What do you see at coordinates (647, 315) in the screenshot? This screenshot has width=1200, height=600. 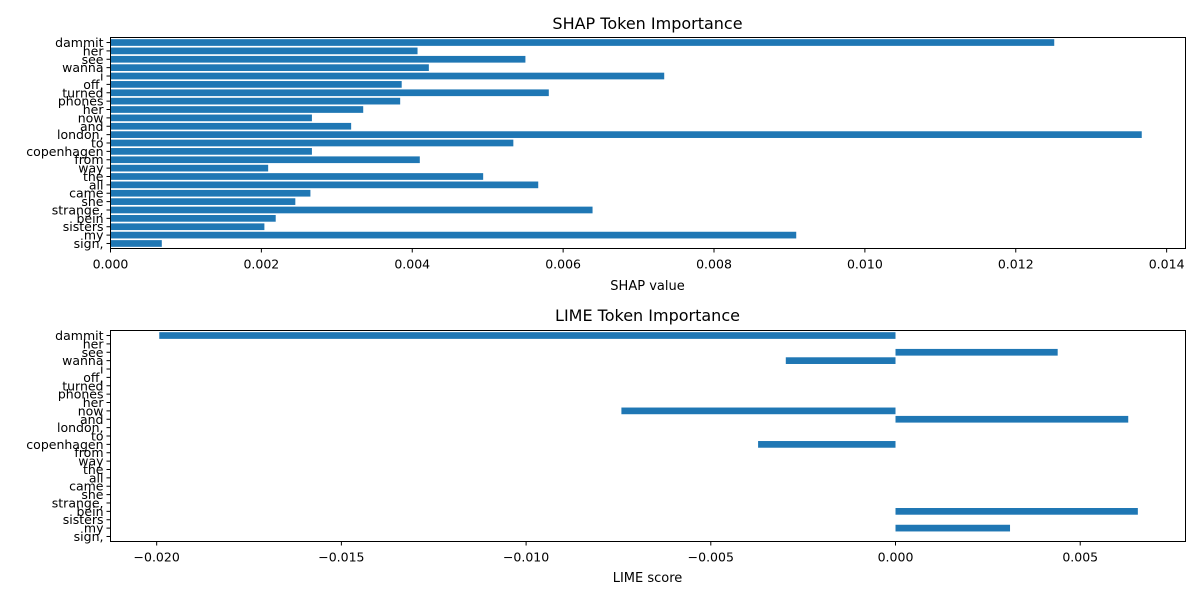 I see `lime-chart-title: LIME Token Importance` at bounding box center [647, 315].